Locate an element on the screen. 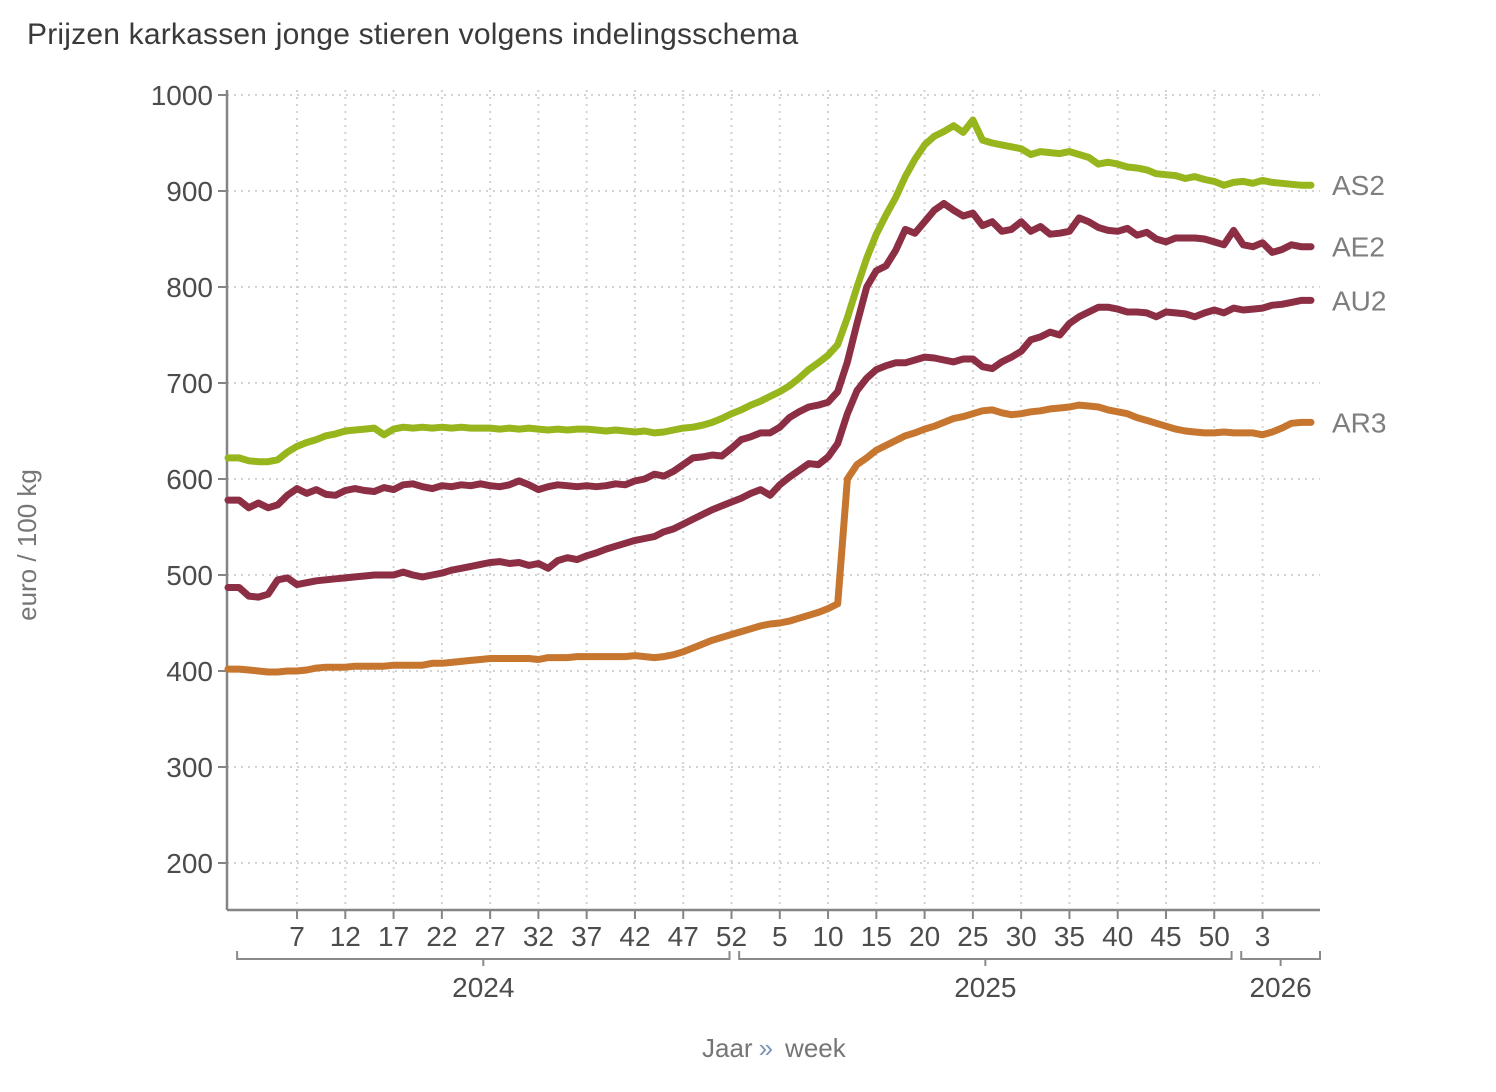 The width and height of the screenshot is (1496, 1092). y-tick-label: 400 is located at coordinates (189, 671).